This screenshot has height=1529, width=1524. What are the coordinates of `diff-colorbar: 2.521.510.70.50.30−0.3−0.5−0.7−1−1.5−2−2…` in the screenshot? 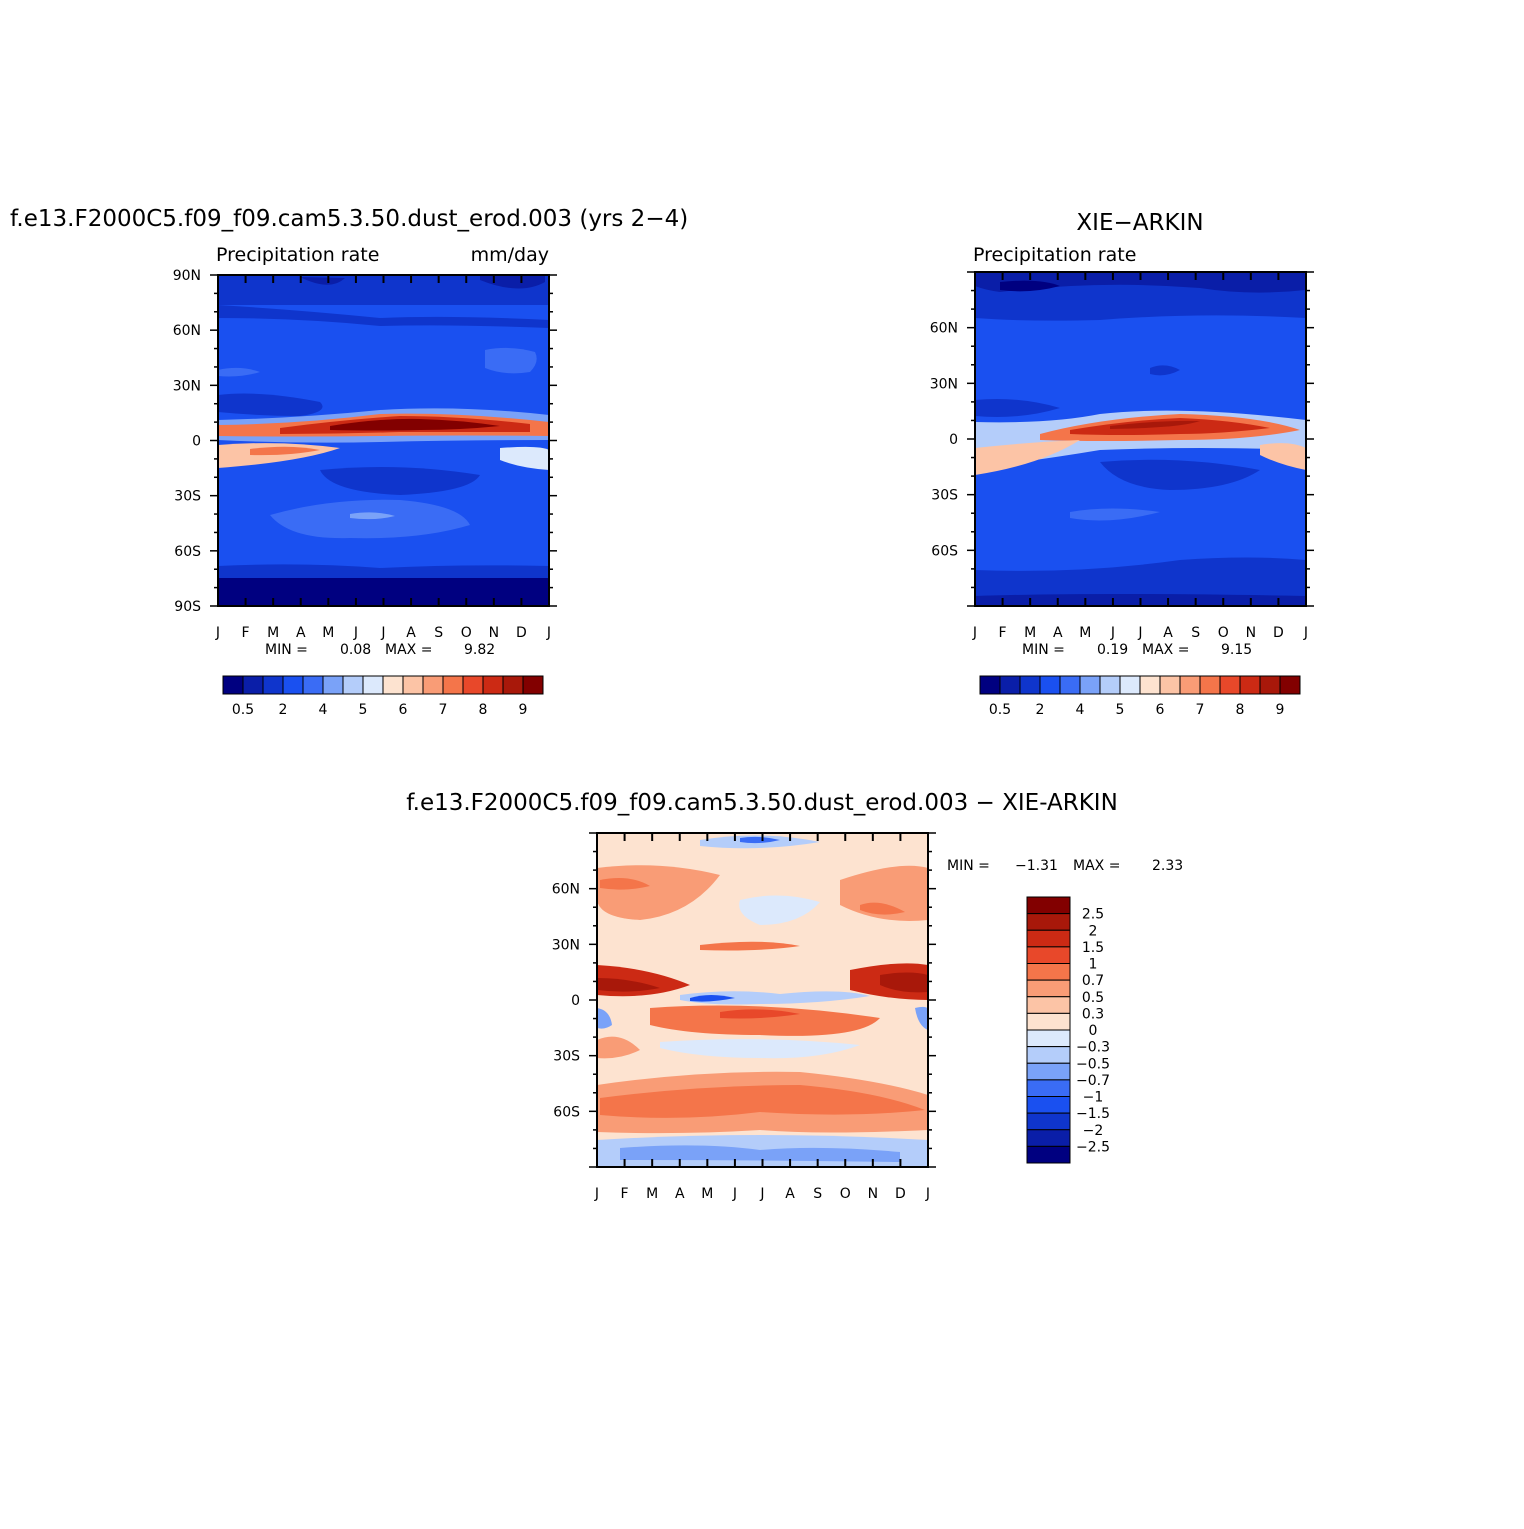 It's located at (1068, 1030).